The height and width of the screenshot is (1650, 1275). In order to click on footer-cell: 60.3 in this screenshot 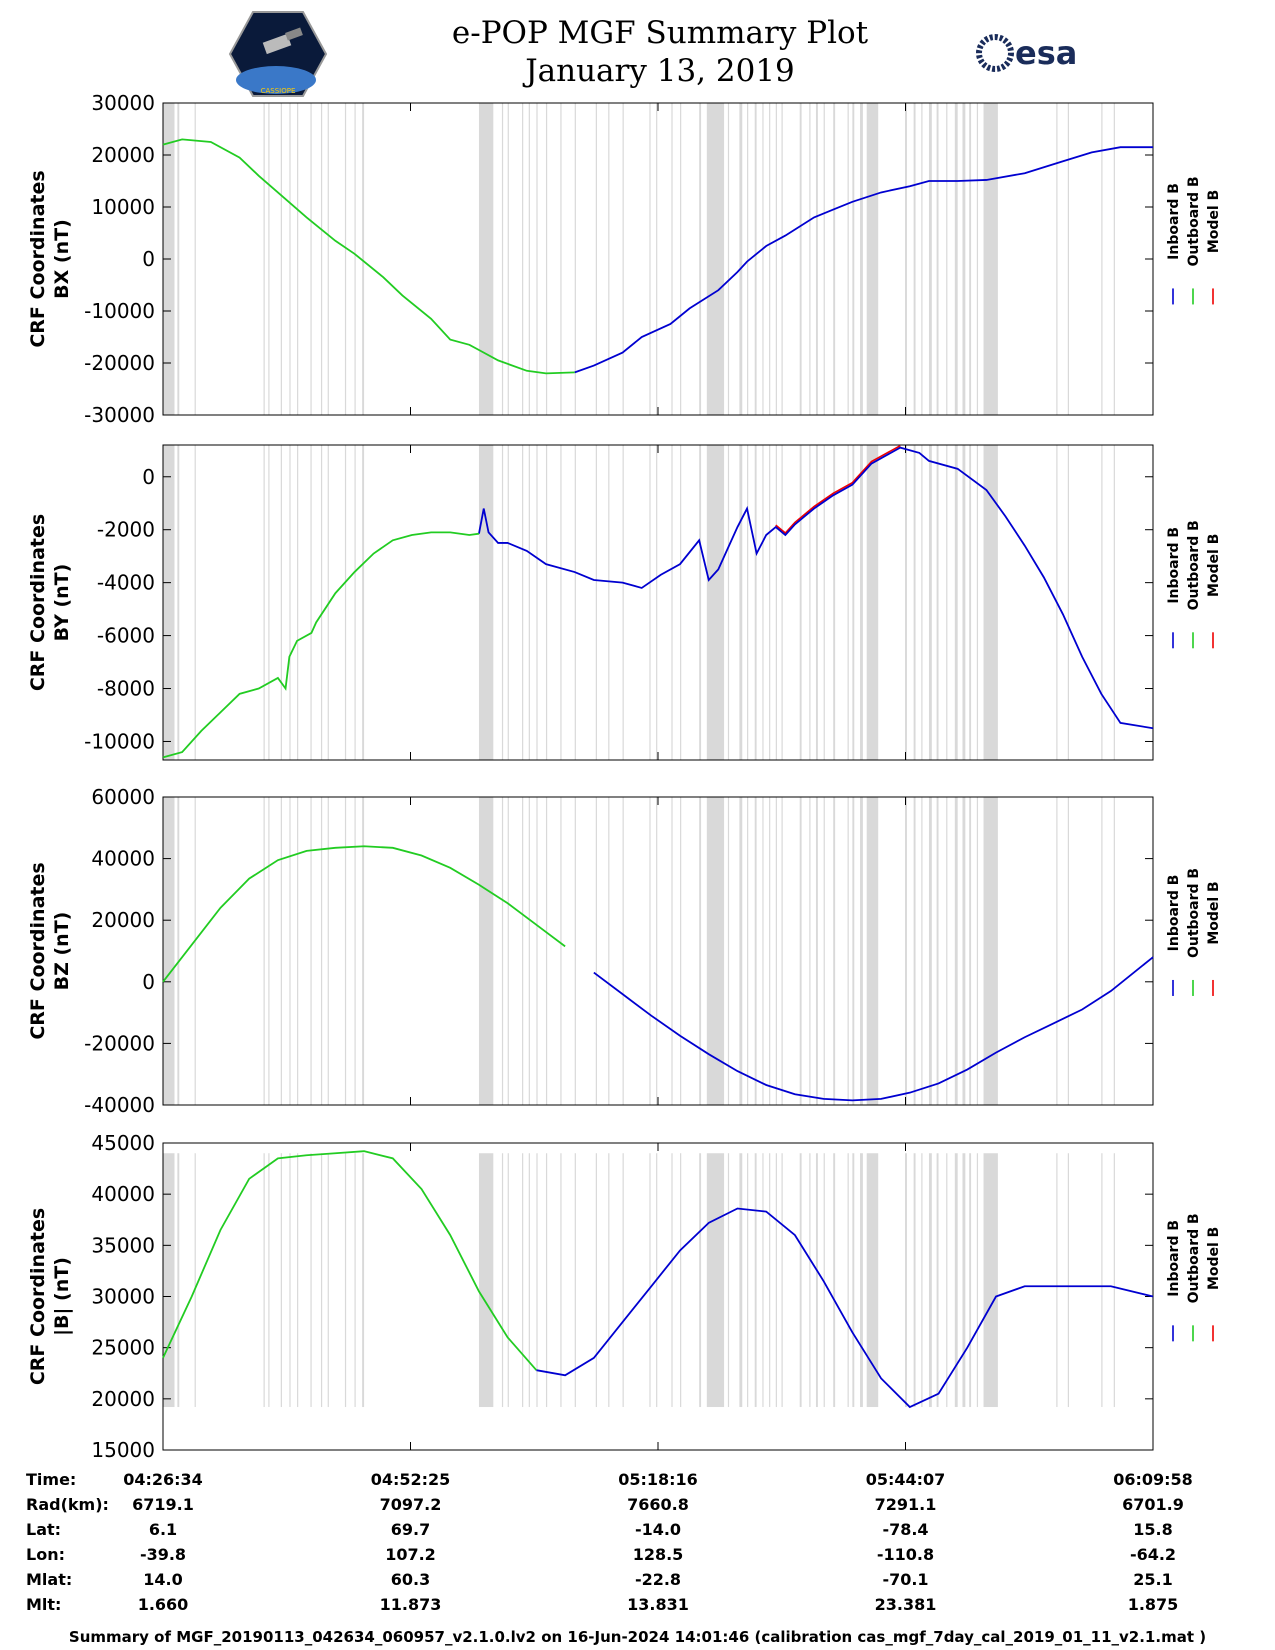, I will do `click(410, 1579)`.